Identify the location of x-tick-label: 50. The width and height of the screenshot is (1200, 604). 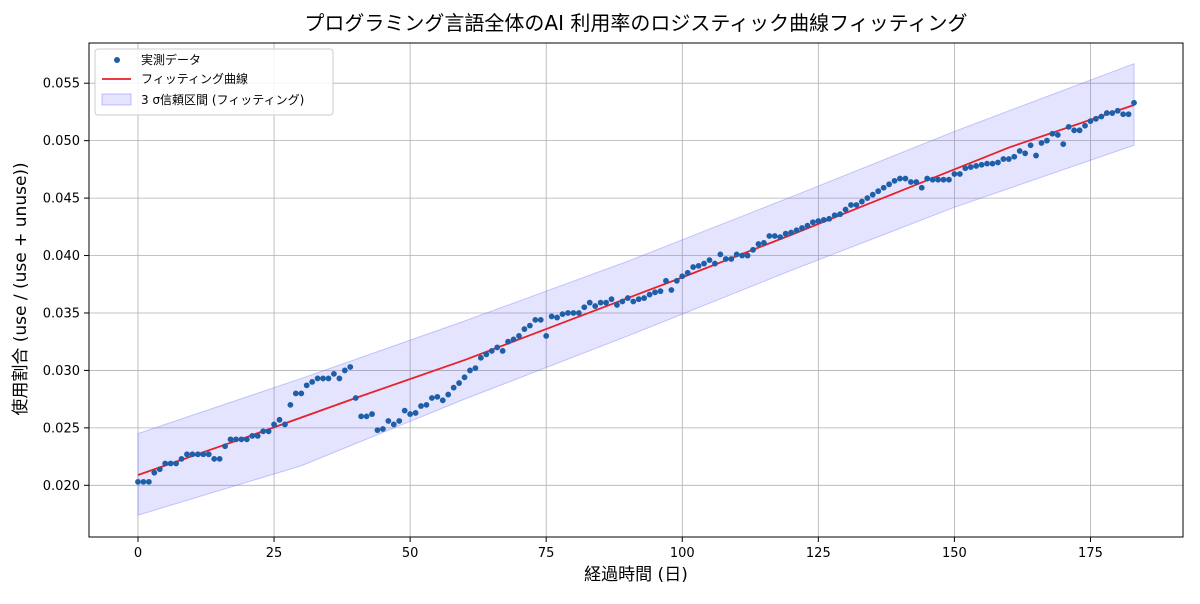
(410, 553).